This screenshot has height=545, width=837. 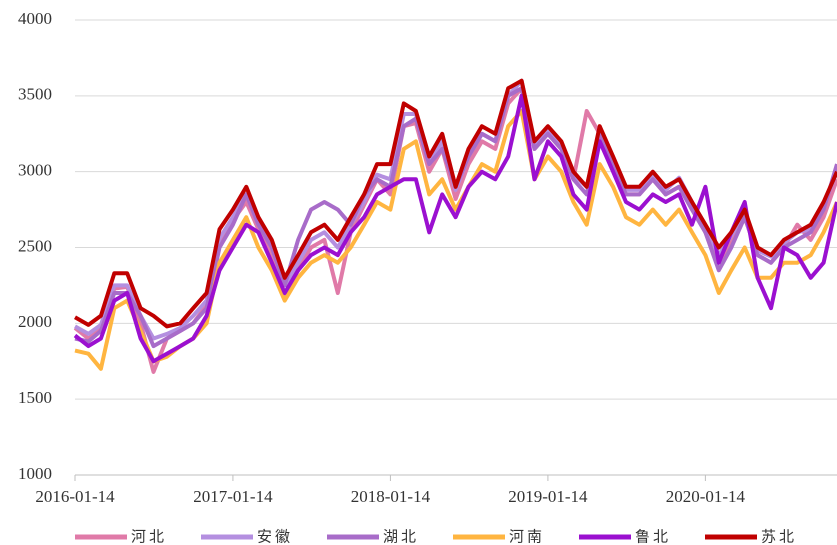 What do you see at coordinates (275, 536) in the screenshot?
I see `legend-label: 安徽` at bounding box center [275, 536].